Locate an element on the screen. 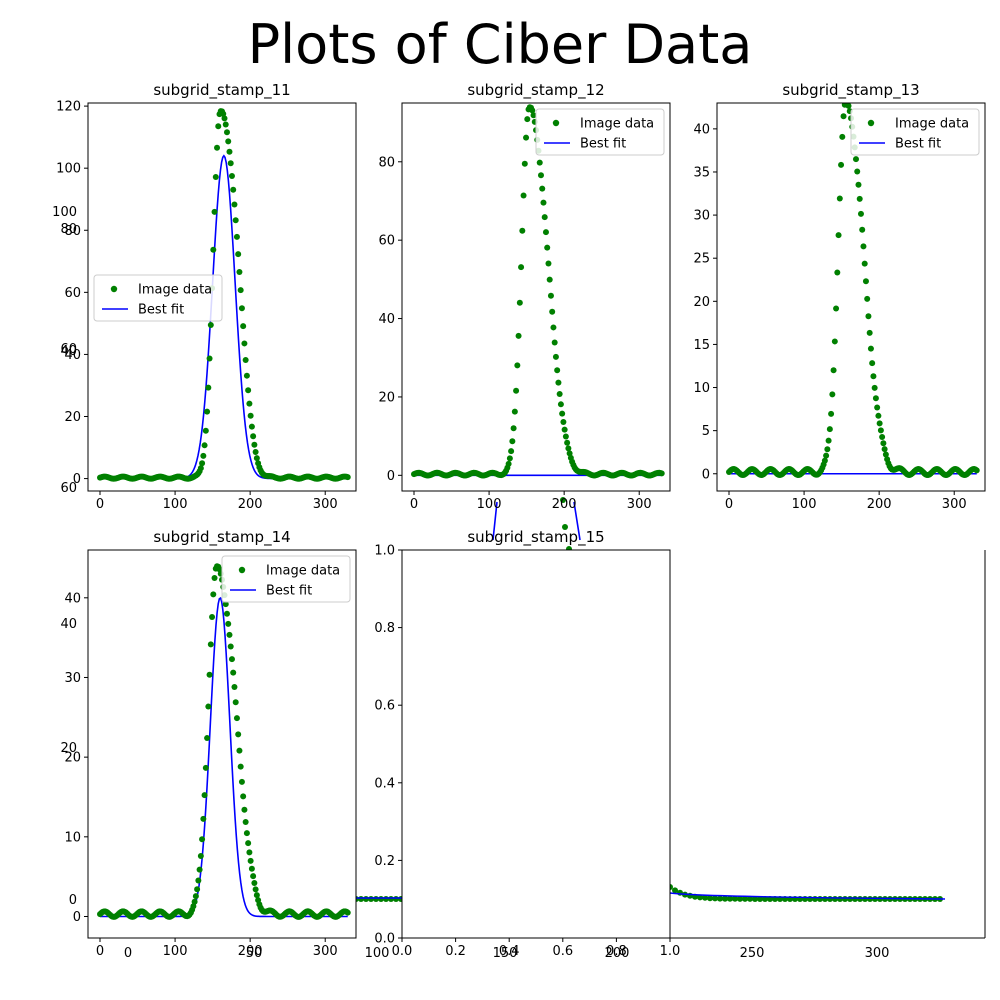 The width and height of the screenshot is (1000, 1000). x-tick-label: 300 is located at coordinates (325, 504).